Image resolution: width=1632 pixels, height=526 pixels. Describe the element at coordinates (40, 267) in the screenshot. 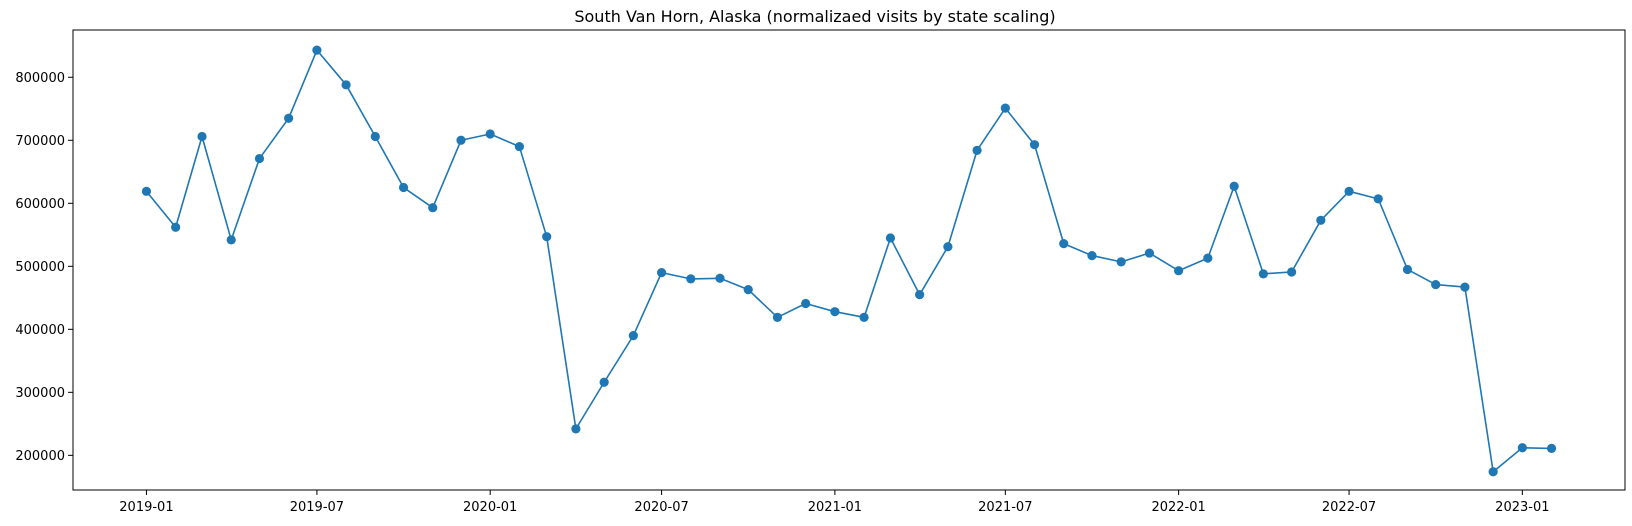

I see `y-tick-label: 500000` at that location.